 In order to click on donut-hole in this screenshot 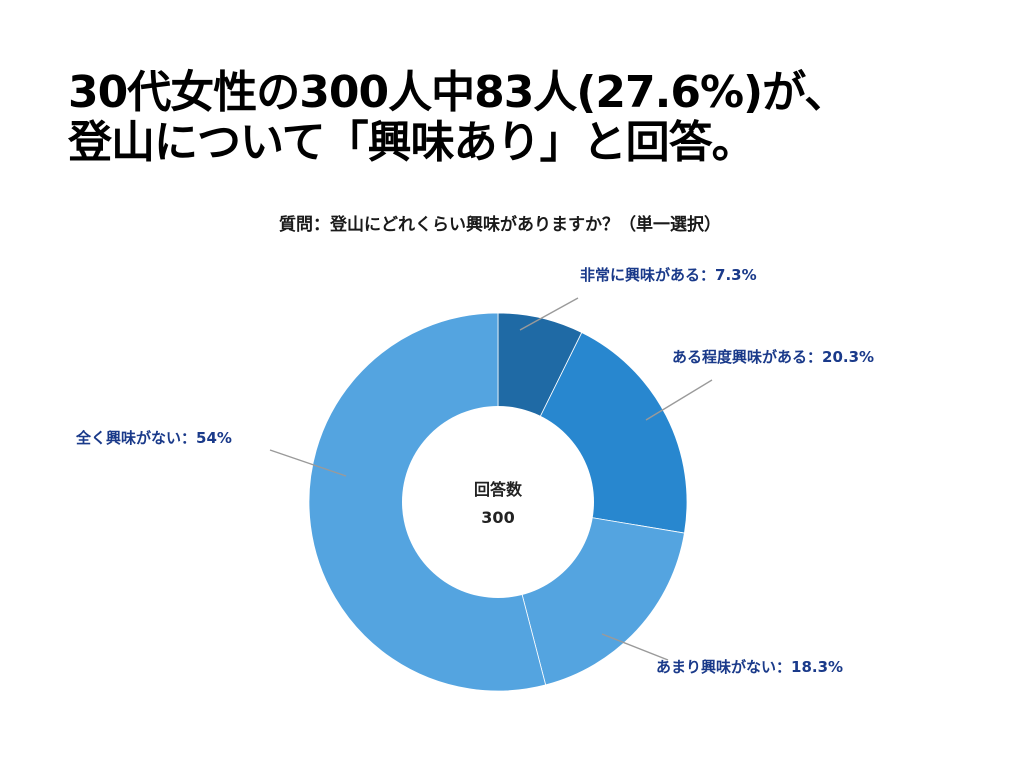, I will do `click(498, 502)`.